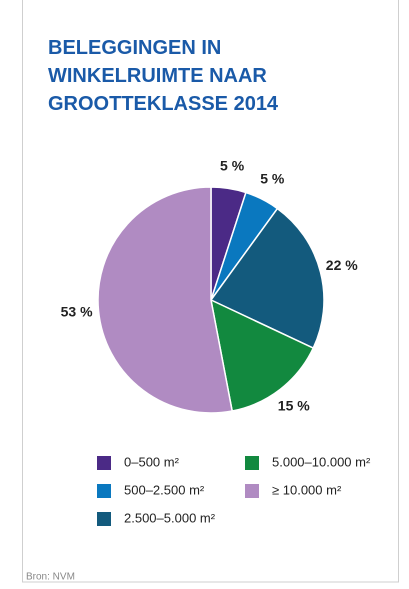  Describe the element at coordinates (170, 517) in the screenshot. I see `legend-label: 2.500–5.000 m²` at that location.